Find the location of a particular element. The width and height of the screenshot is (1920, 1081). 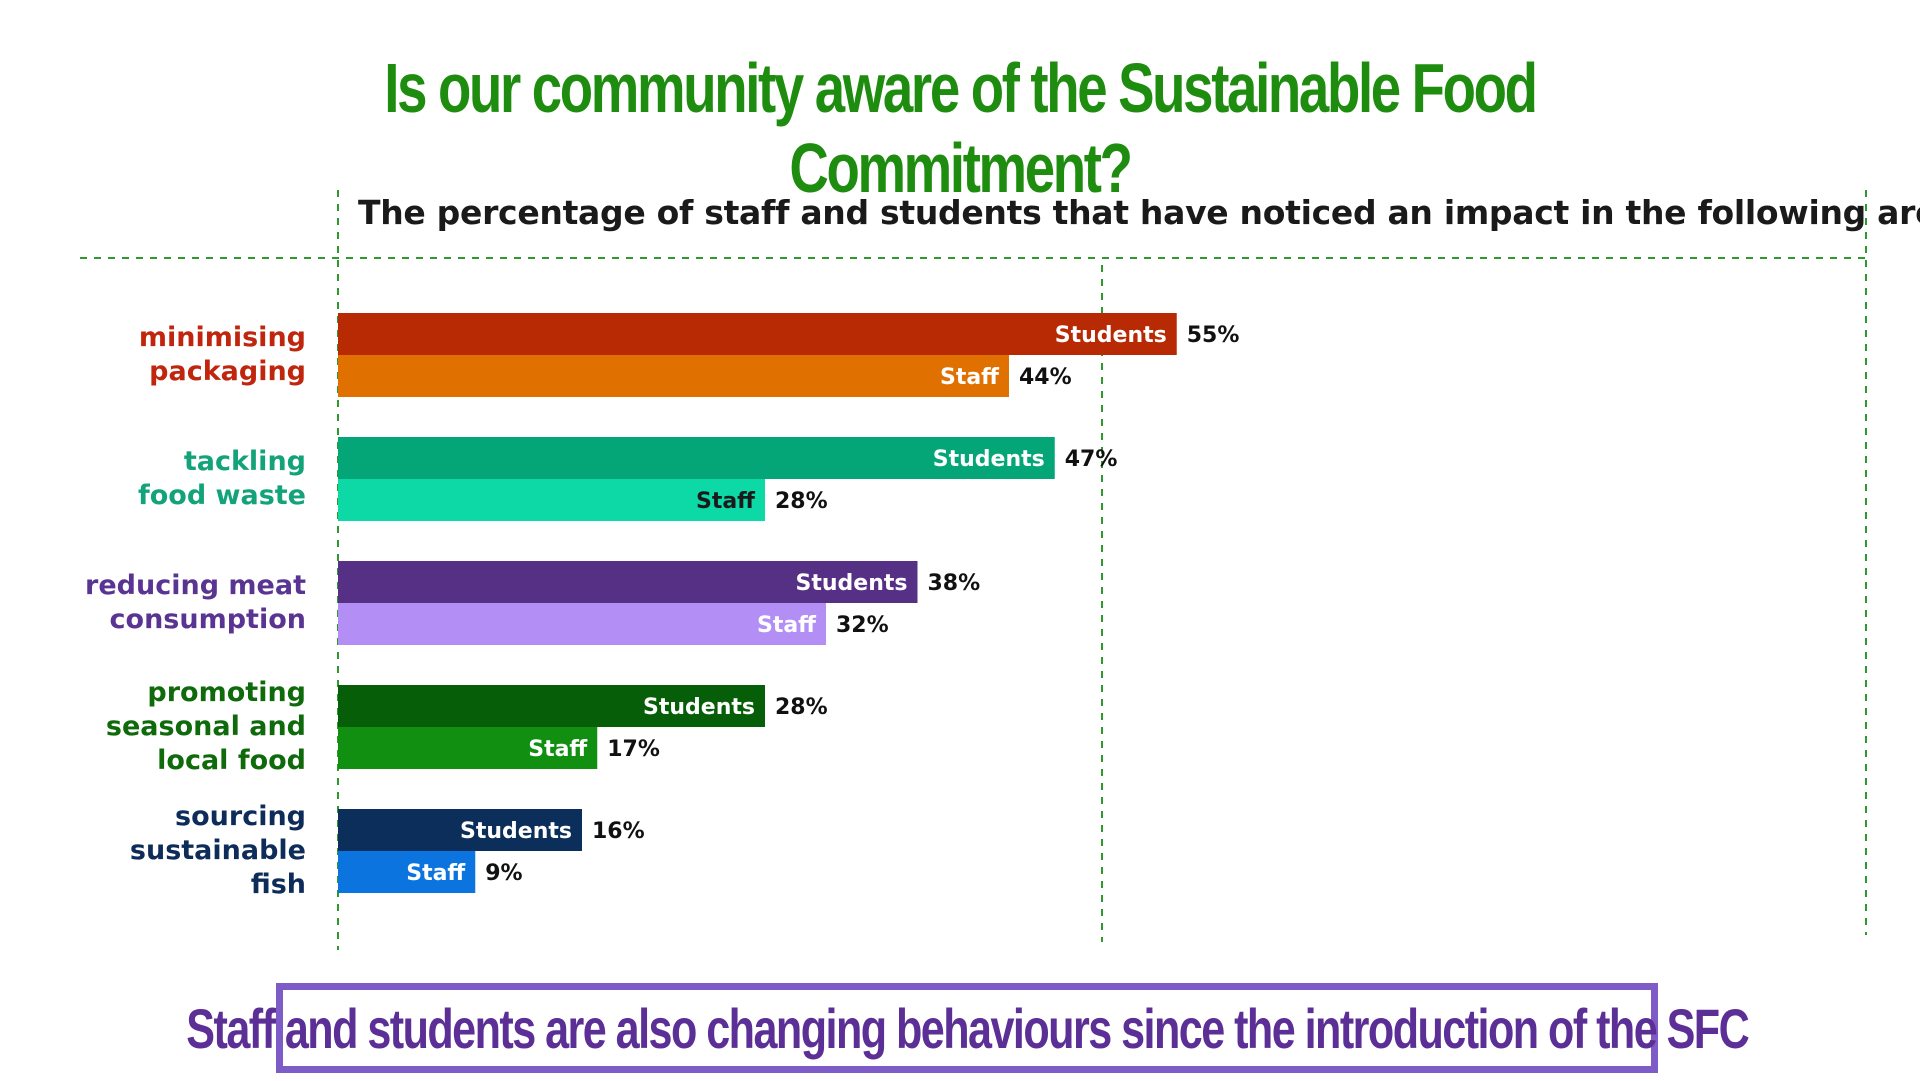

category-label: promoting seasonal and local food is located at coordinates (205, 726).